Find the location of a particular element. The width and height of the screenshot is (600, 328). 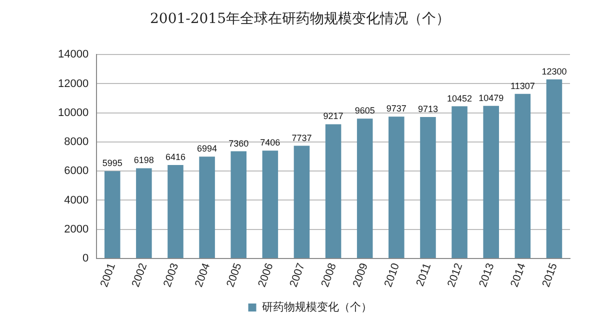

x-tick-label: 2003 is located at coordinates (172, 275).